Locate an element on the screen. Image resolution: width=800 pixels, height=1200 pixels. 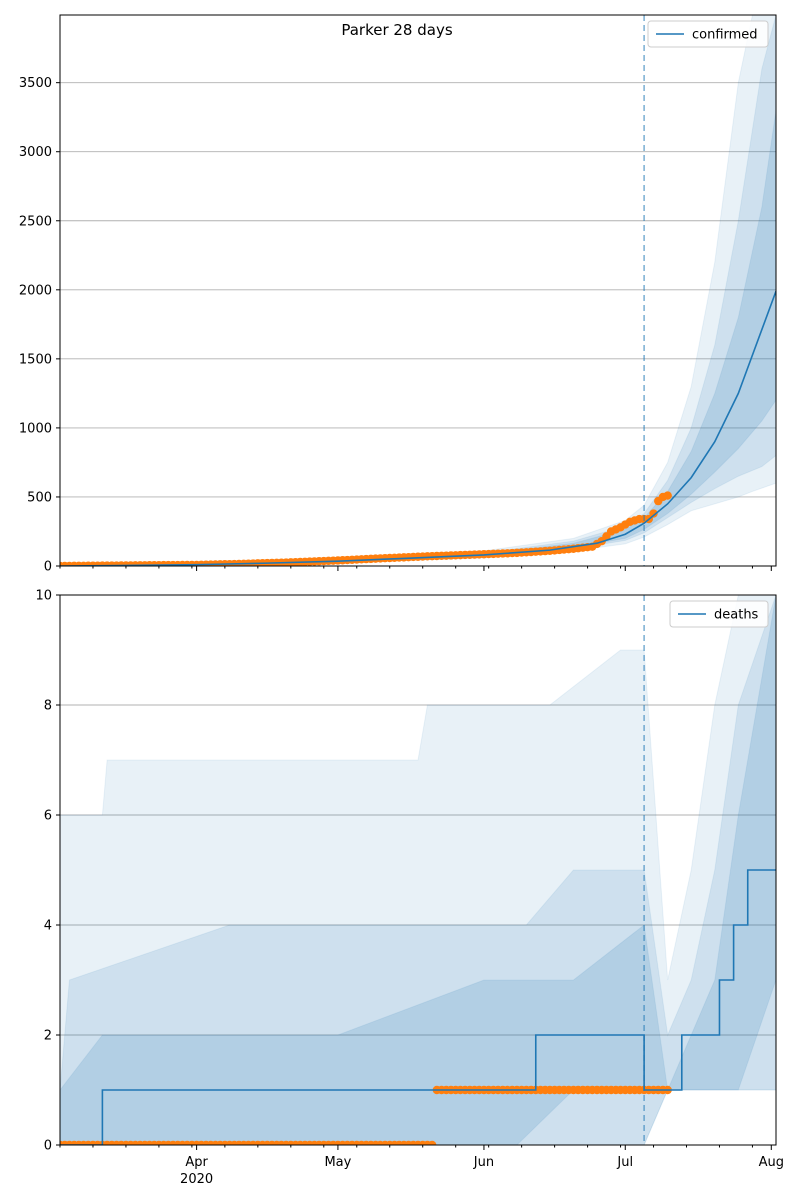
y-tick-label: 6 is located at coordinates (48, 816).